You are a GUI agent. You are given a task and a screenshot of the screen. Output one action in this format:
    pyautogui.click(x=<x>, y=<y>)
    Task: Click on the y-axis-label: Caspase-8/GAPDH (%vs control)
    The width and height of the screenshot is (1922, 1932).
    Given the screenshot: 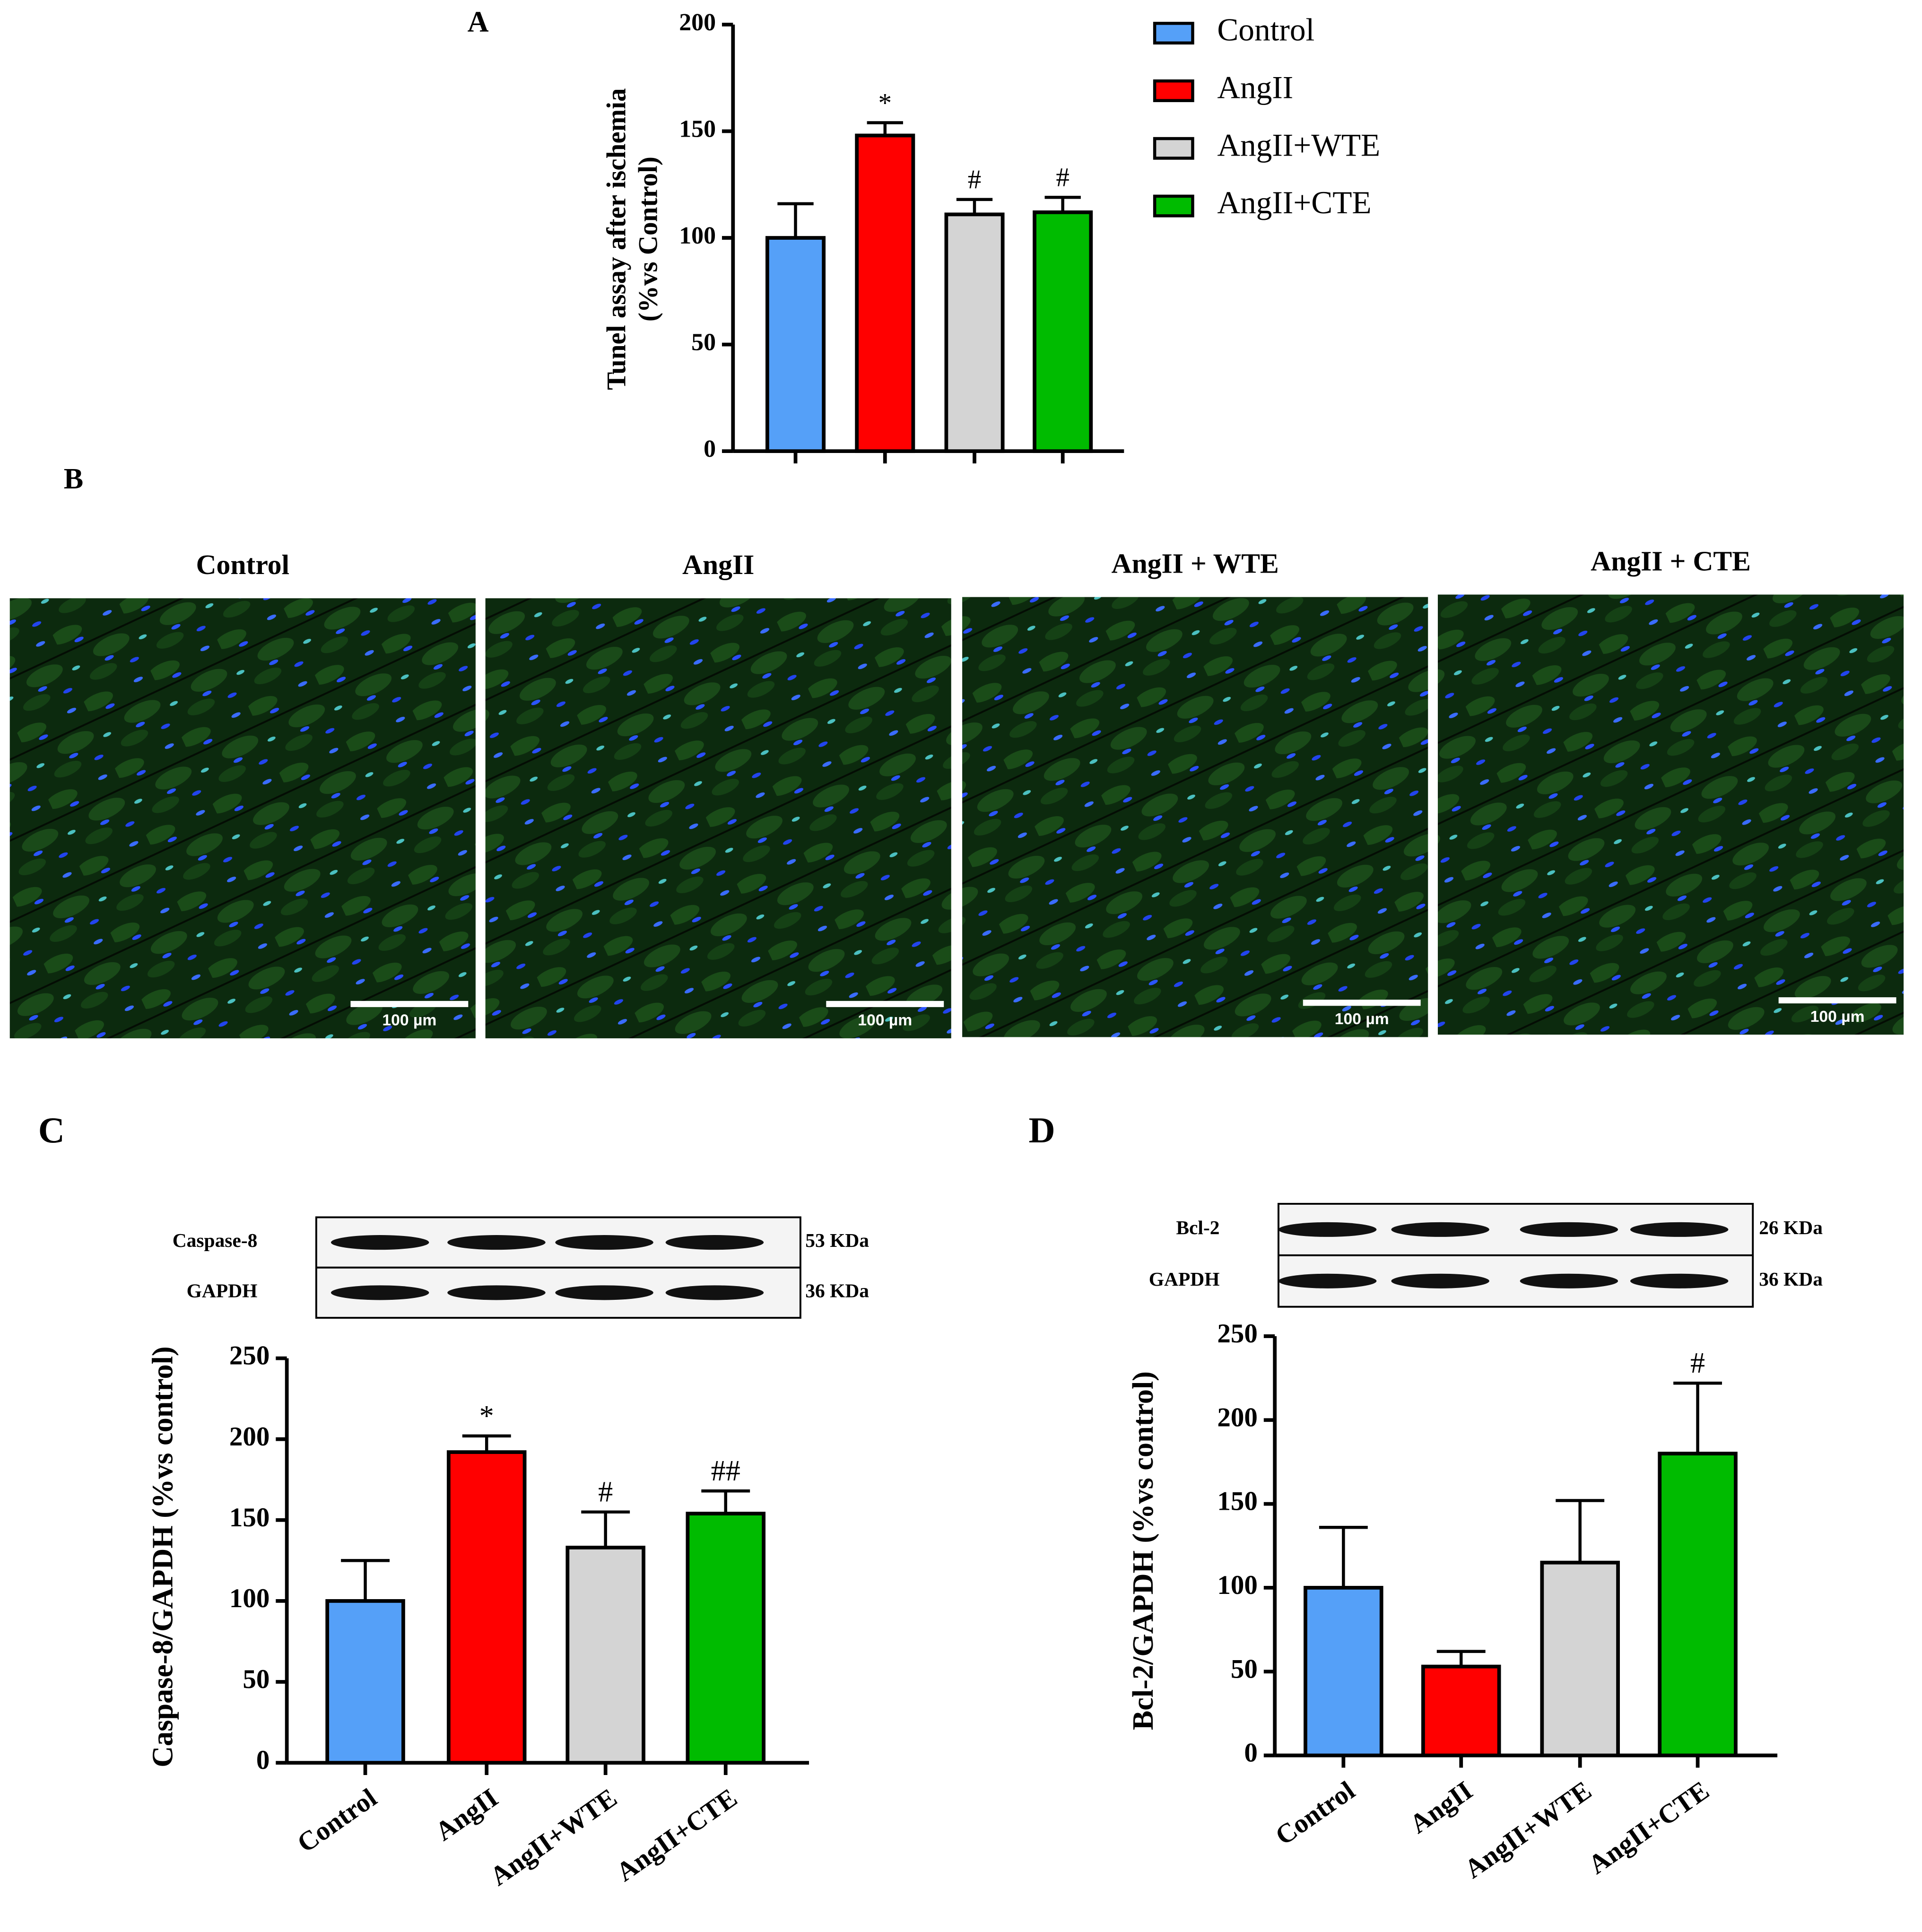 What is the action you would take?
    pyautogui.click(x=163, y=1556)
    